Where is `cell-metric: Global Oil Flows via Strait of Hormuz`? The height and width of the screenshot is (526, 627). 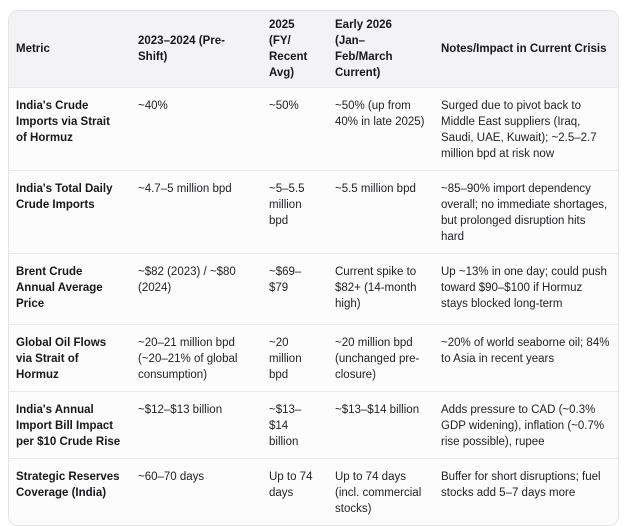
cell-metric: Global Oil Flows via Strait of Hormuz is located at coordinates (70, 358).